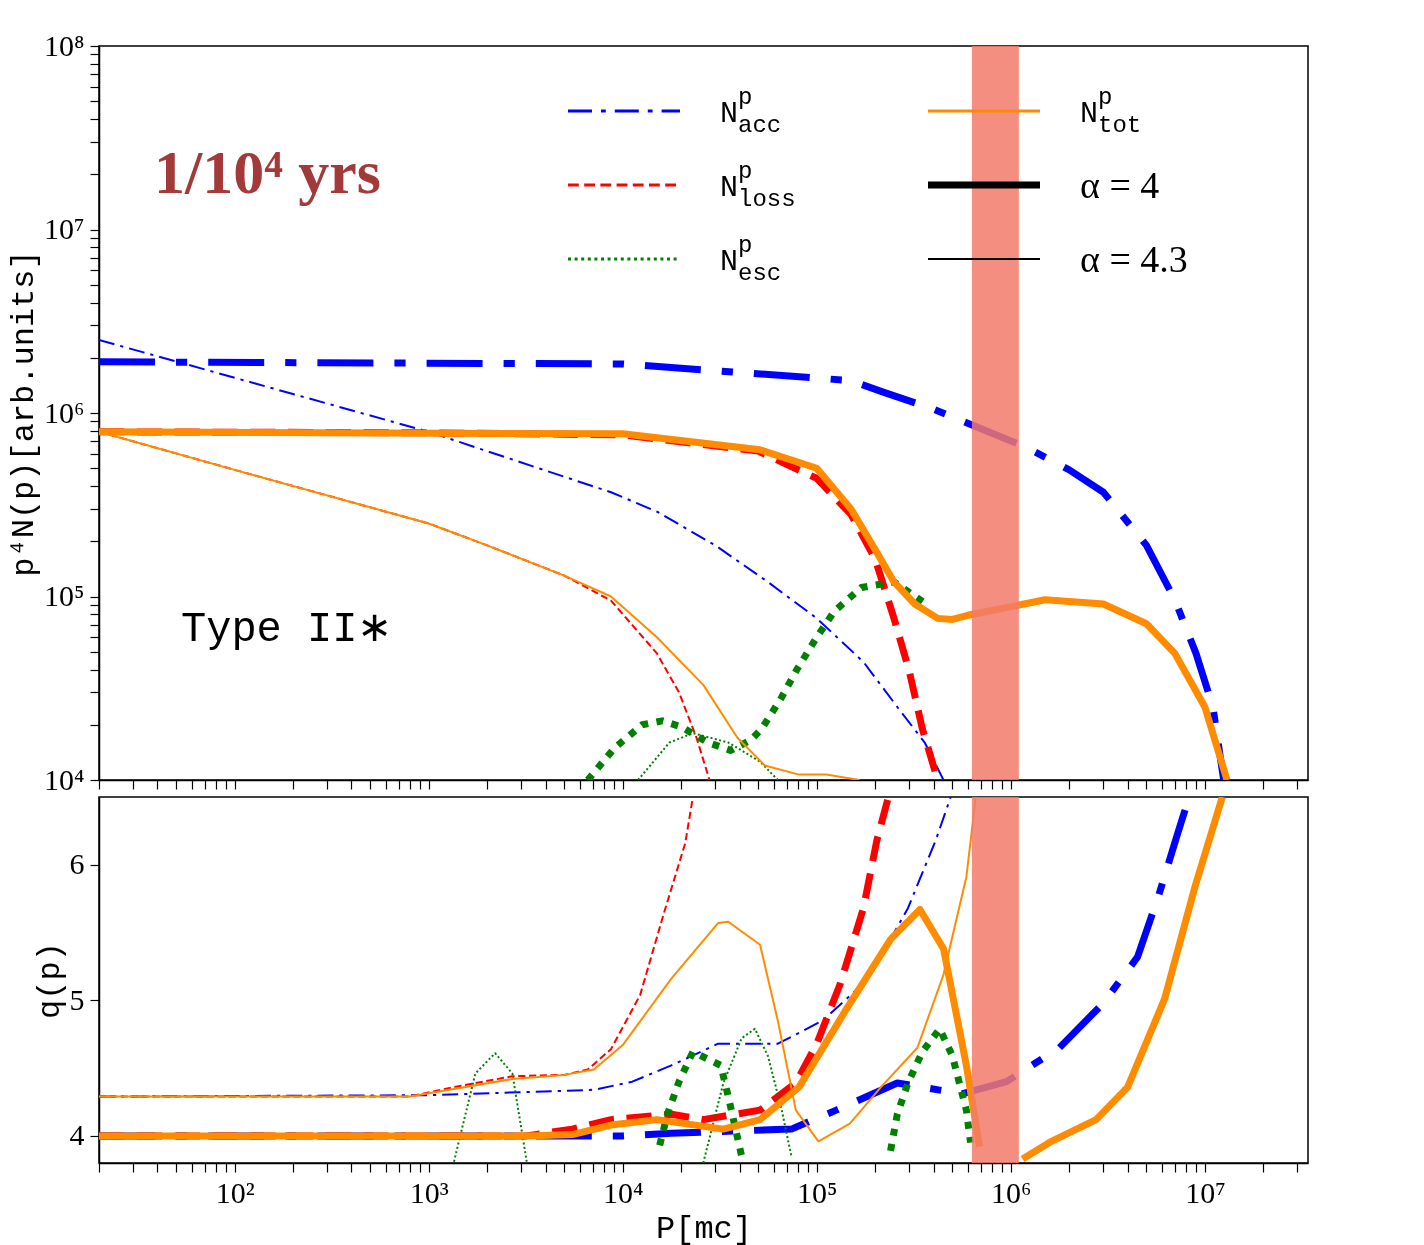 This screenshot has height=1245, width=1424. Describe the element at coordinates (1011, 1192) in the screenshot. I see `x-tick-label: 10⁶` at that location.